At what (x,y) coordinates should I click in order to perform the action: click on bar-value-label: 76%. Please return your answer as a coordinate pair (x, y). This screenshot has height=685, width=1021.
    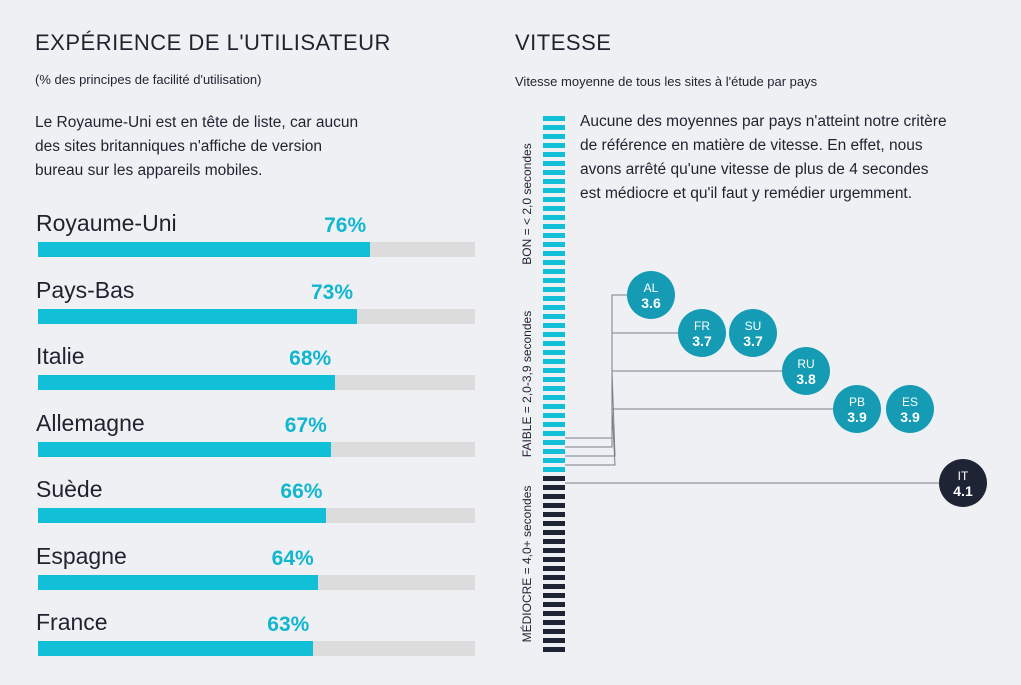
    Looking at the image, I should click on (345, 225).